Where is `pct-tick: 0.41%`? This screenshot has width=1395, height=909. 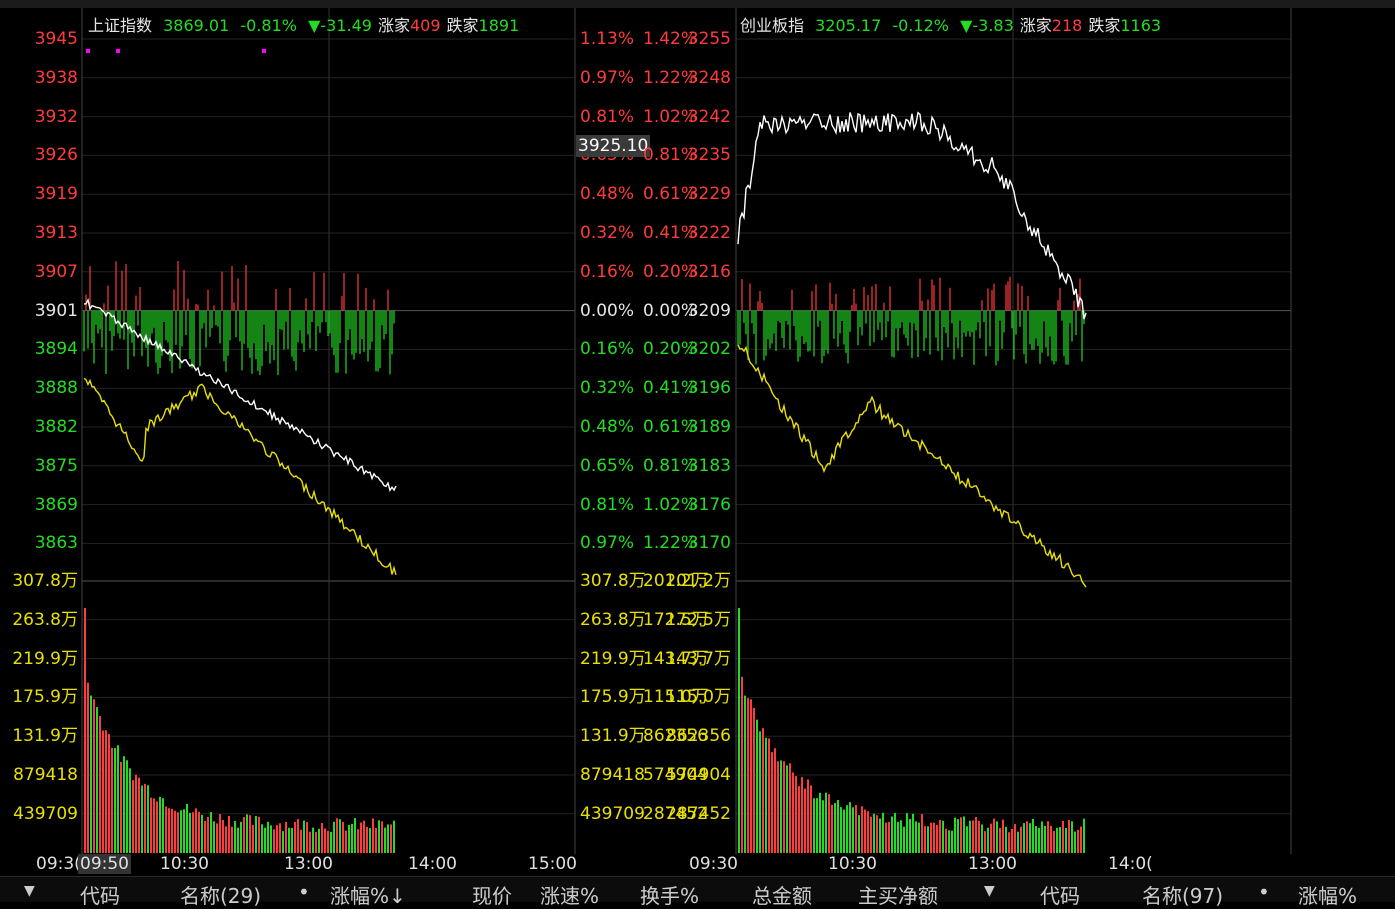
pct-tick: 0.41% is located at coordinates (670, 388).